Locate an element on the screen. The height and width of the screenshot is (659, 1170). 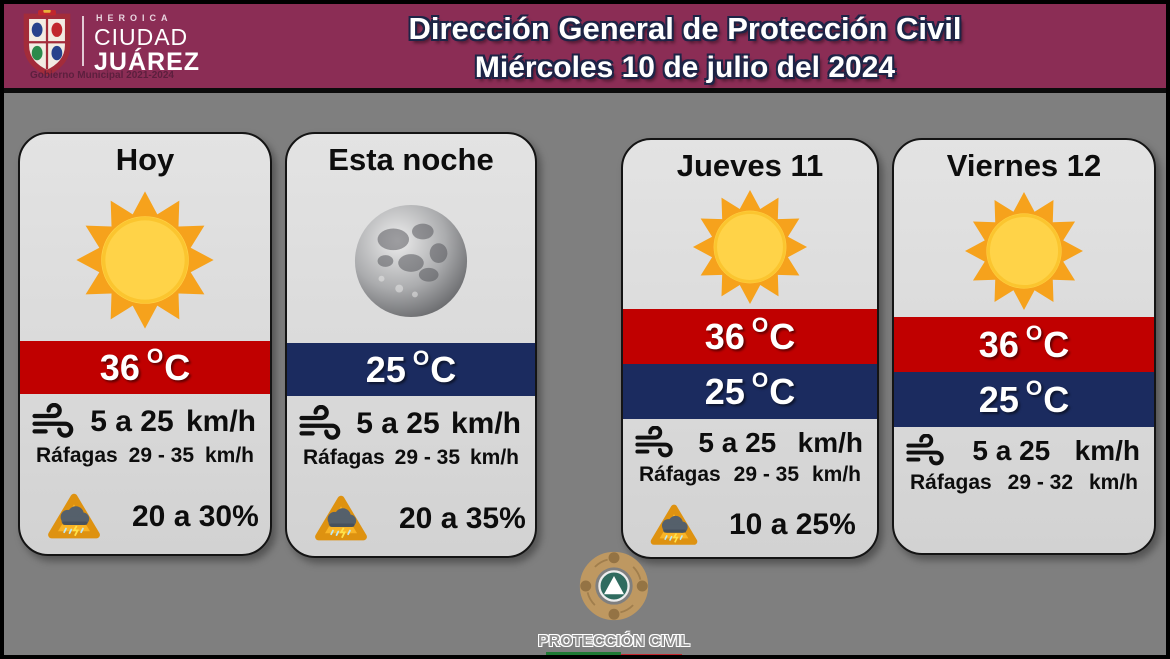
card-title: Esta noche is located at coordinates (411, 159).